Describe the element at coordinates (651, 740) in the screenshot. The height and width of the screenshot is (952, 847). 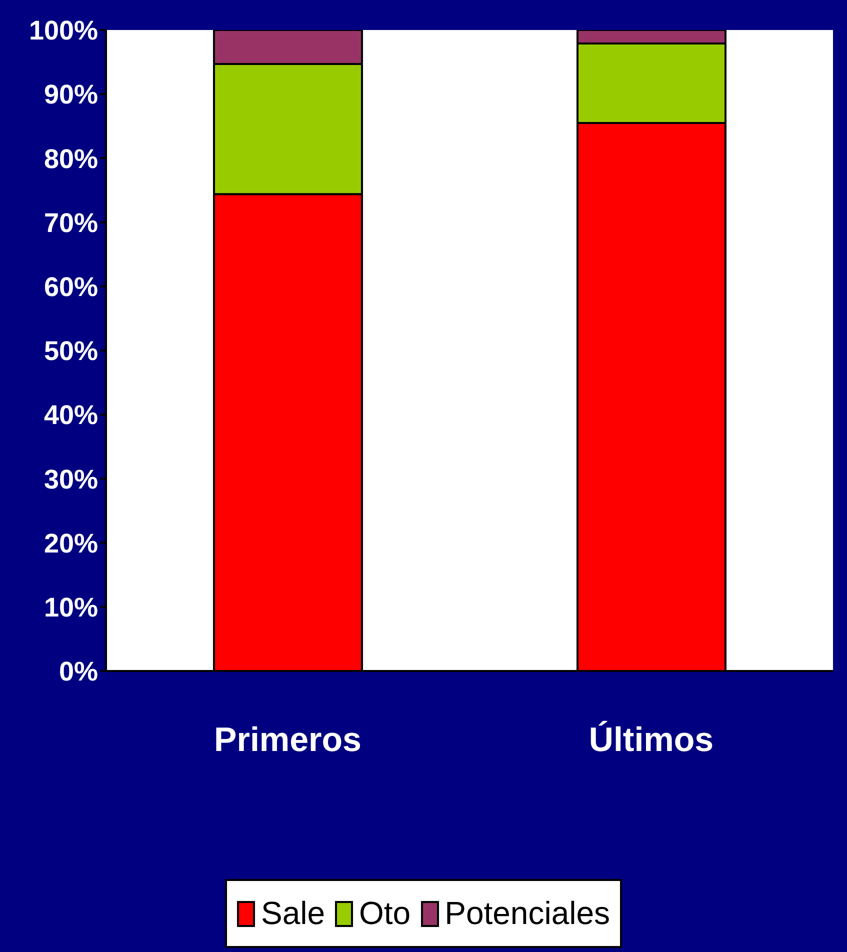
I see `x-tick-label: Últimos` at that location.